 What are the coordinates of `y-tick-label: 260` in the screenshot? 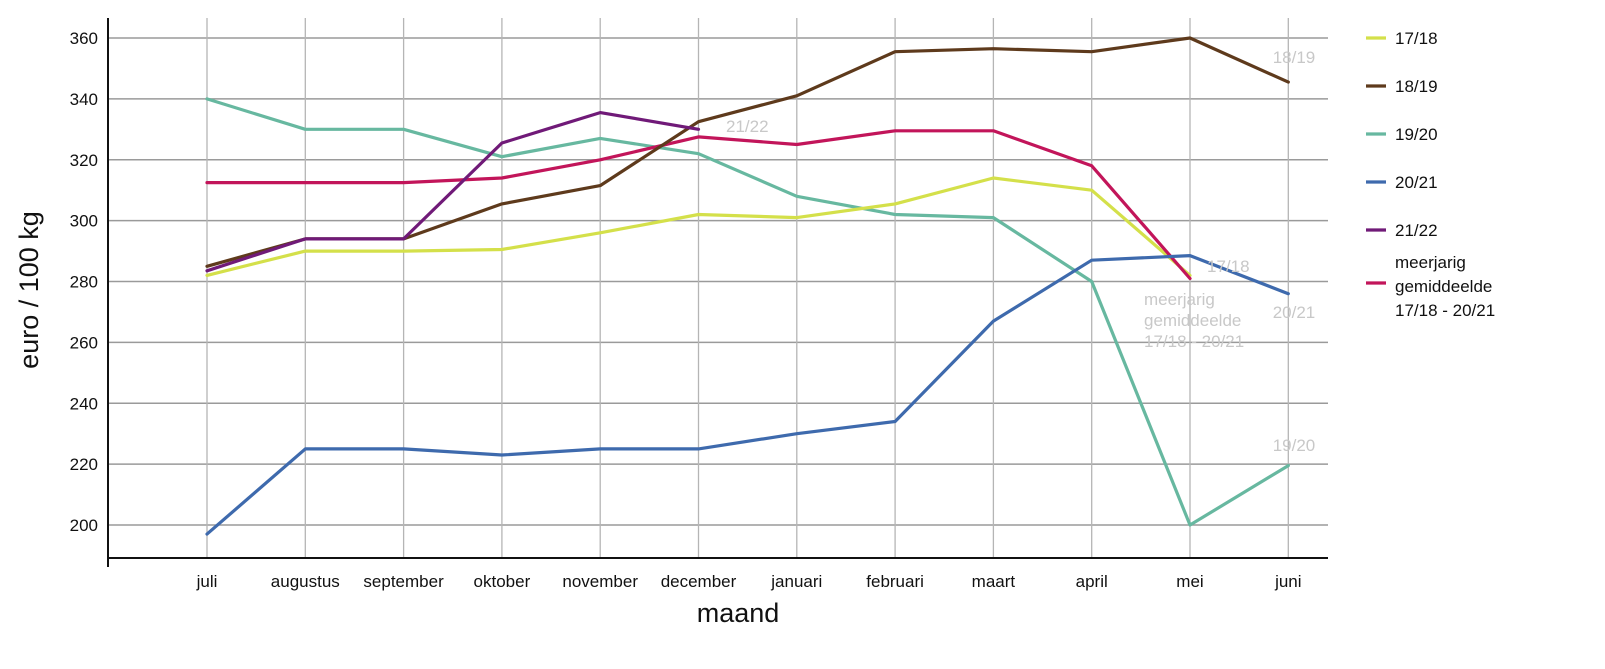 It's located at (84, 342).